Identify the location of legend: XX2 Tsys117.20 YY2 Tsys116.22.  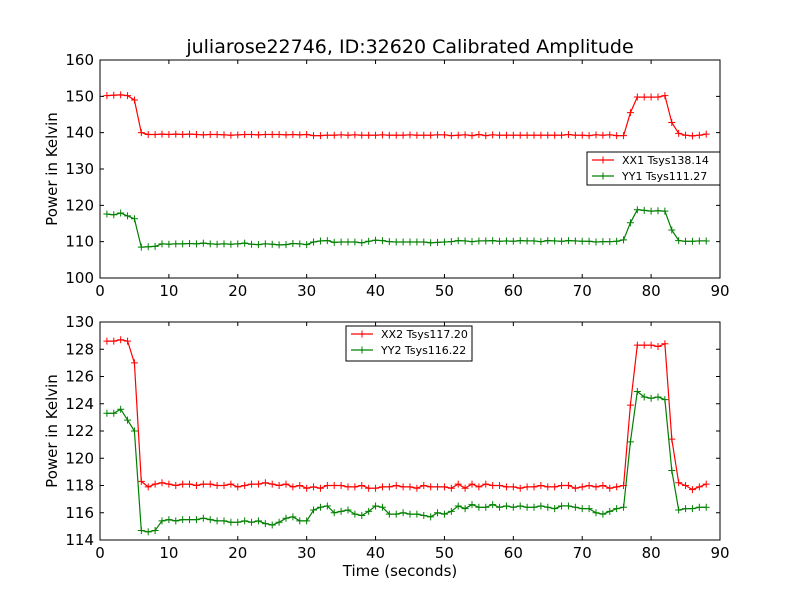
(409, 343).